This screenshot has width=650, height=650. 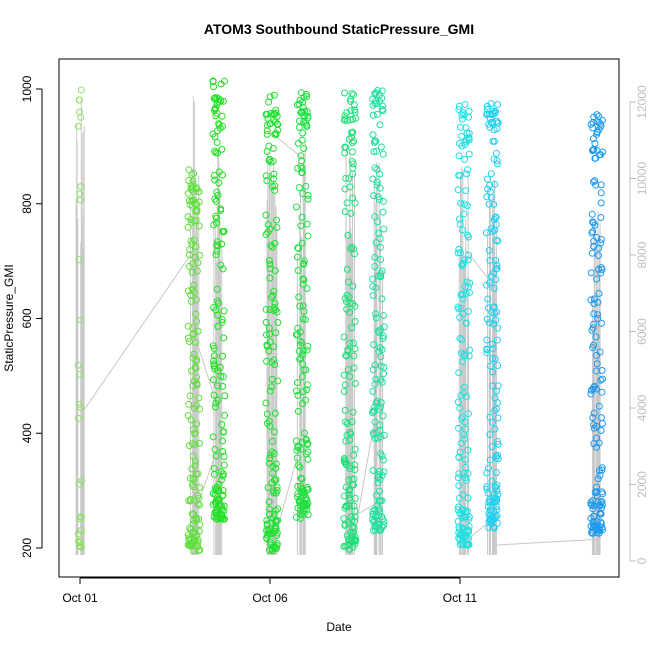 What do you see at coordinates (642, 560) in the screenshot?
I see `y-tick-label-right: 0` at bounding box center [642, 560].